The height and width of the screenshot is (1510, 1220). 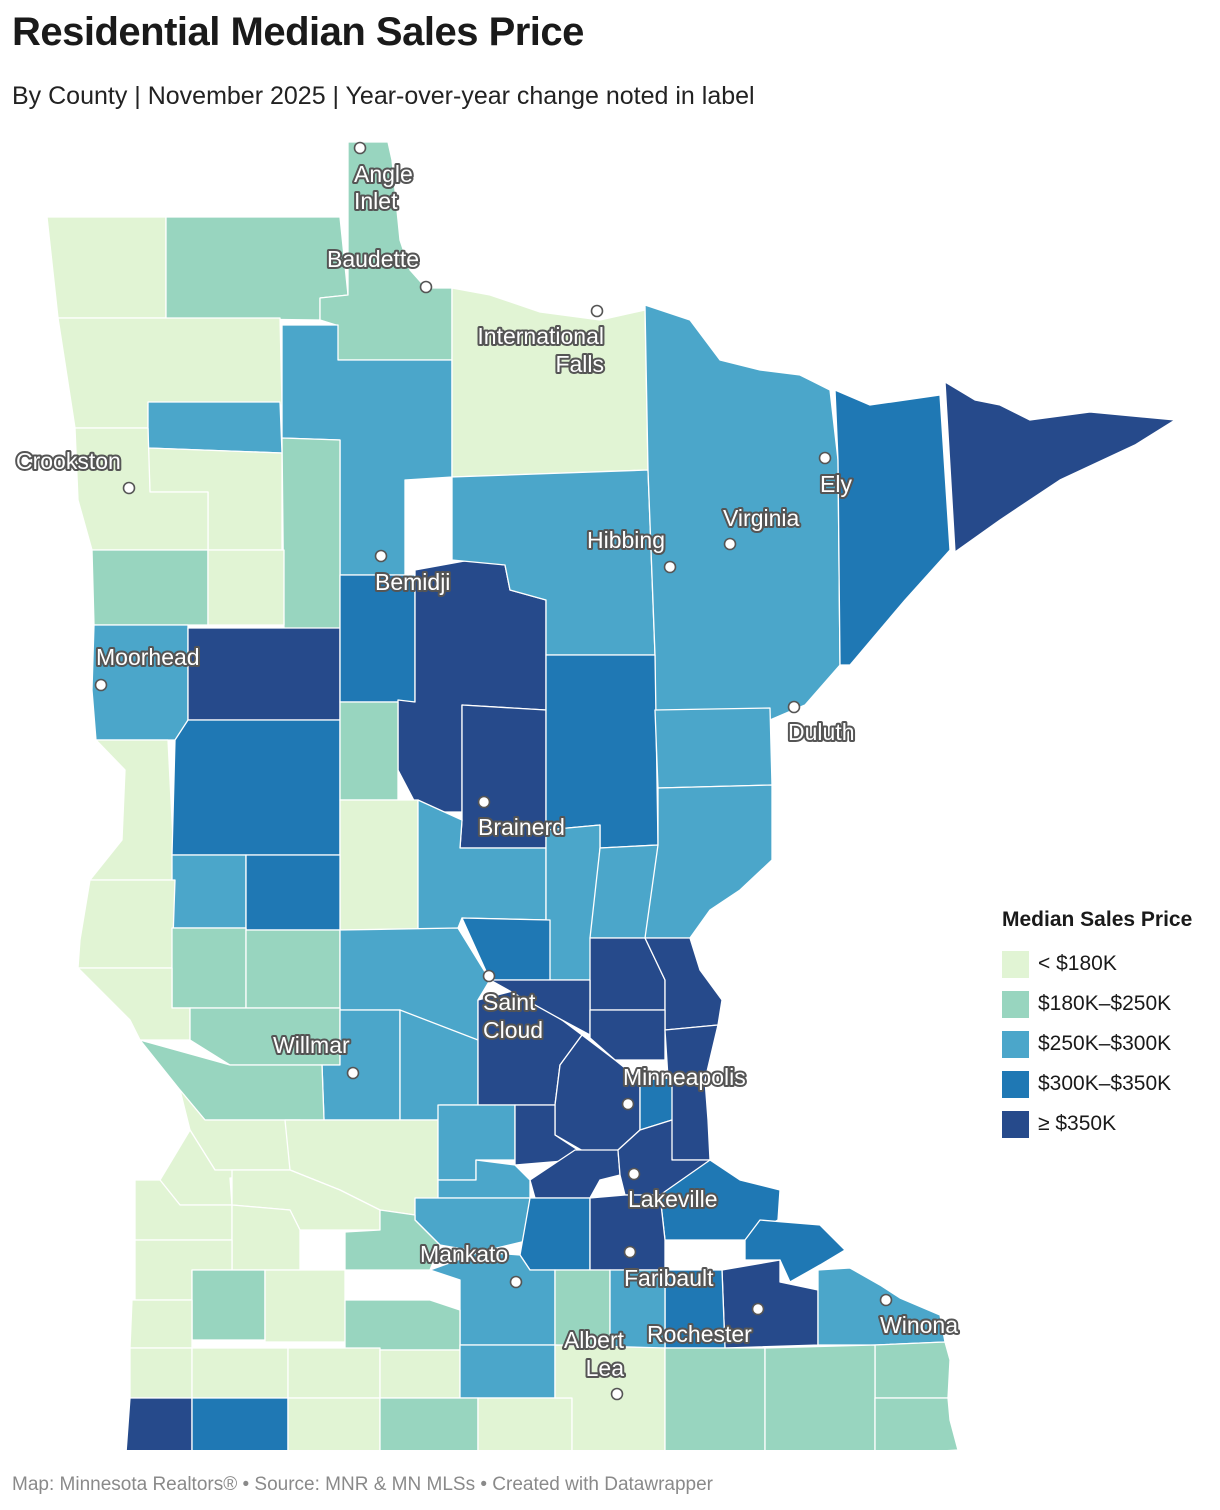 I want to click on county-mahnomen, so click(x=246, y=587).